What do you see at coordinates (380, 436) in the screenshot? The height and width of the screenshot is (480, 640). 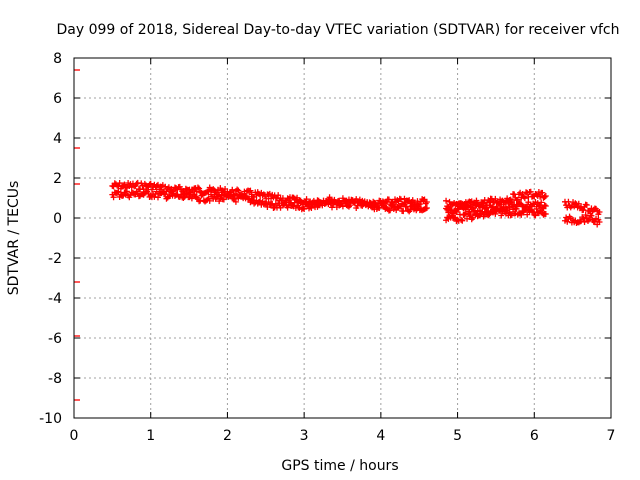 I see `x-tick-label: 4` at bounding box center [380, 436].